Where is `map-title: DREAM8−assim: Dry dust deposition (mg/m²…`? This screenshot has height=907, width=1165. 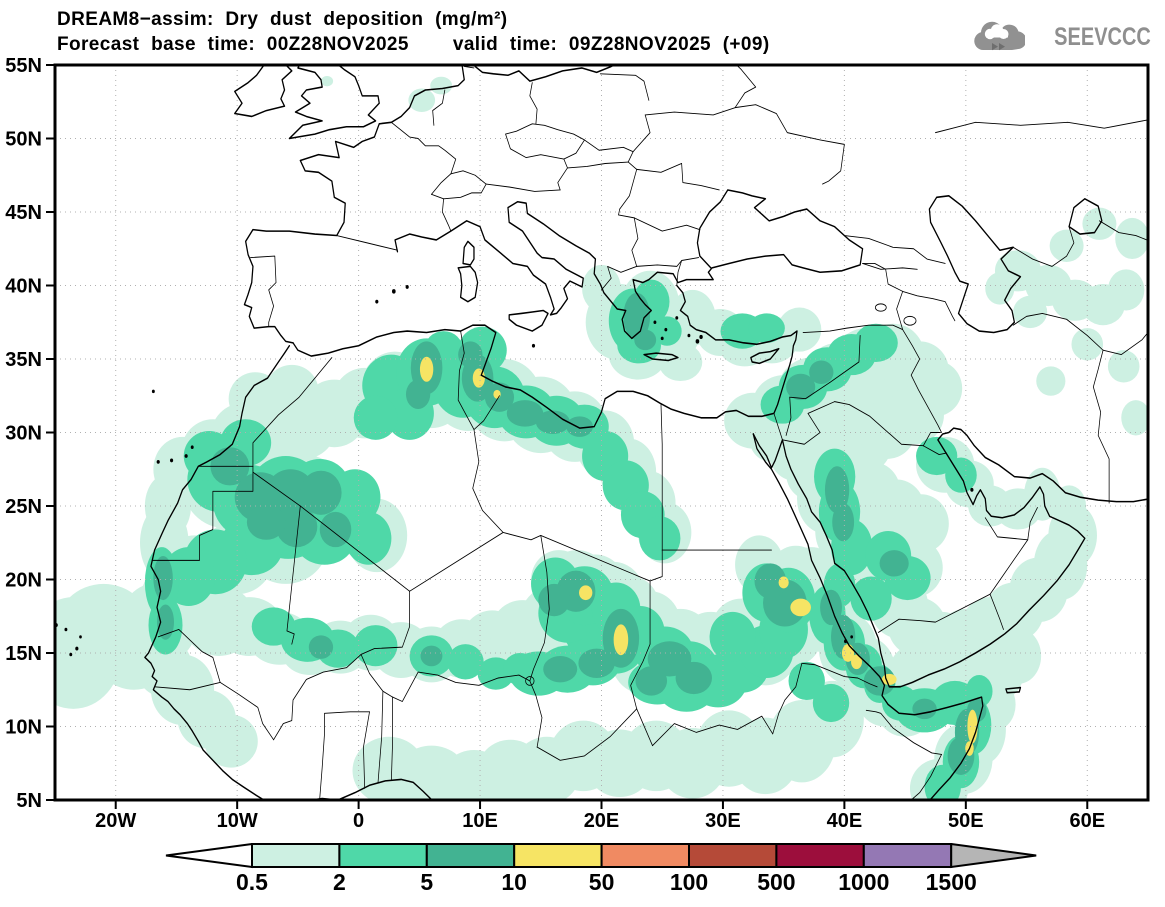
map-title: DREAM8−assim: Dry dust deposition (mg/m²… is located at coordinates (413, 32).